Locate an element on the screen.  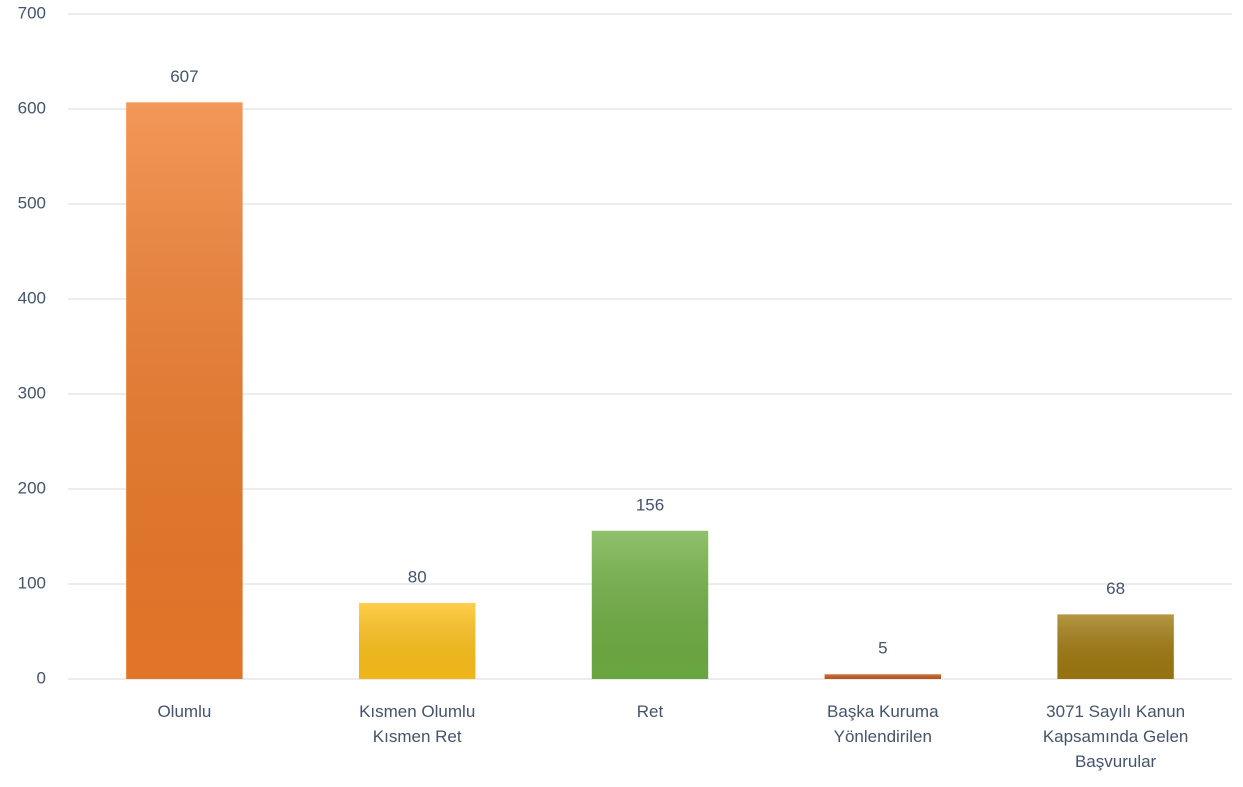
data-label: 5 is located at coordinates (882, 648).